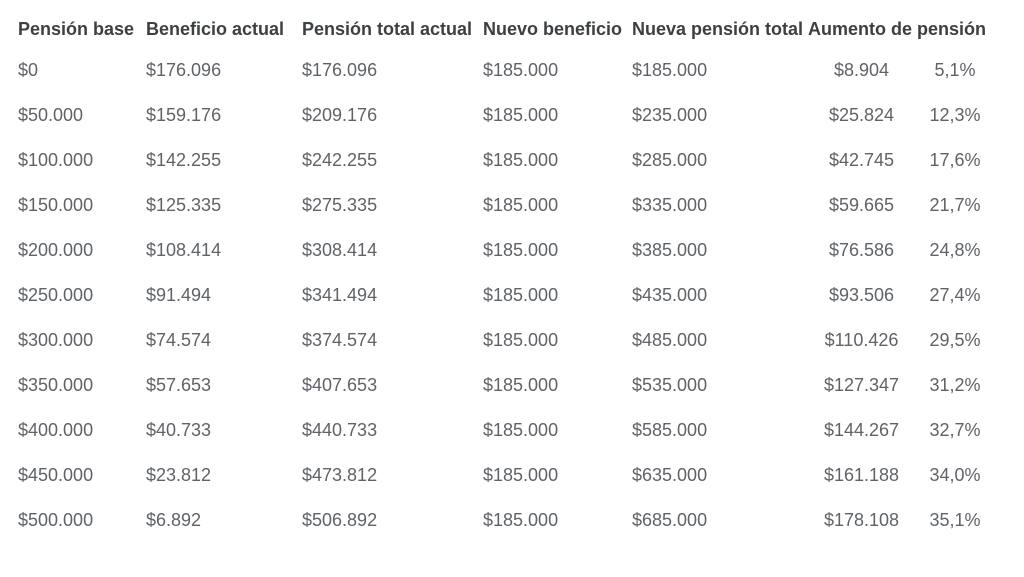  I want to click on table-cell: $385.000, so click(670, 250).